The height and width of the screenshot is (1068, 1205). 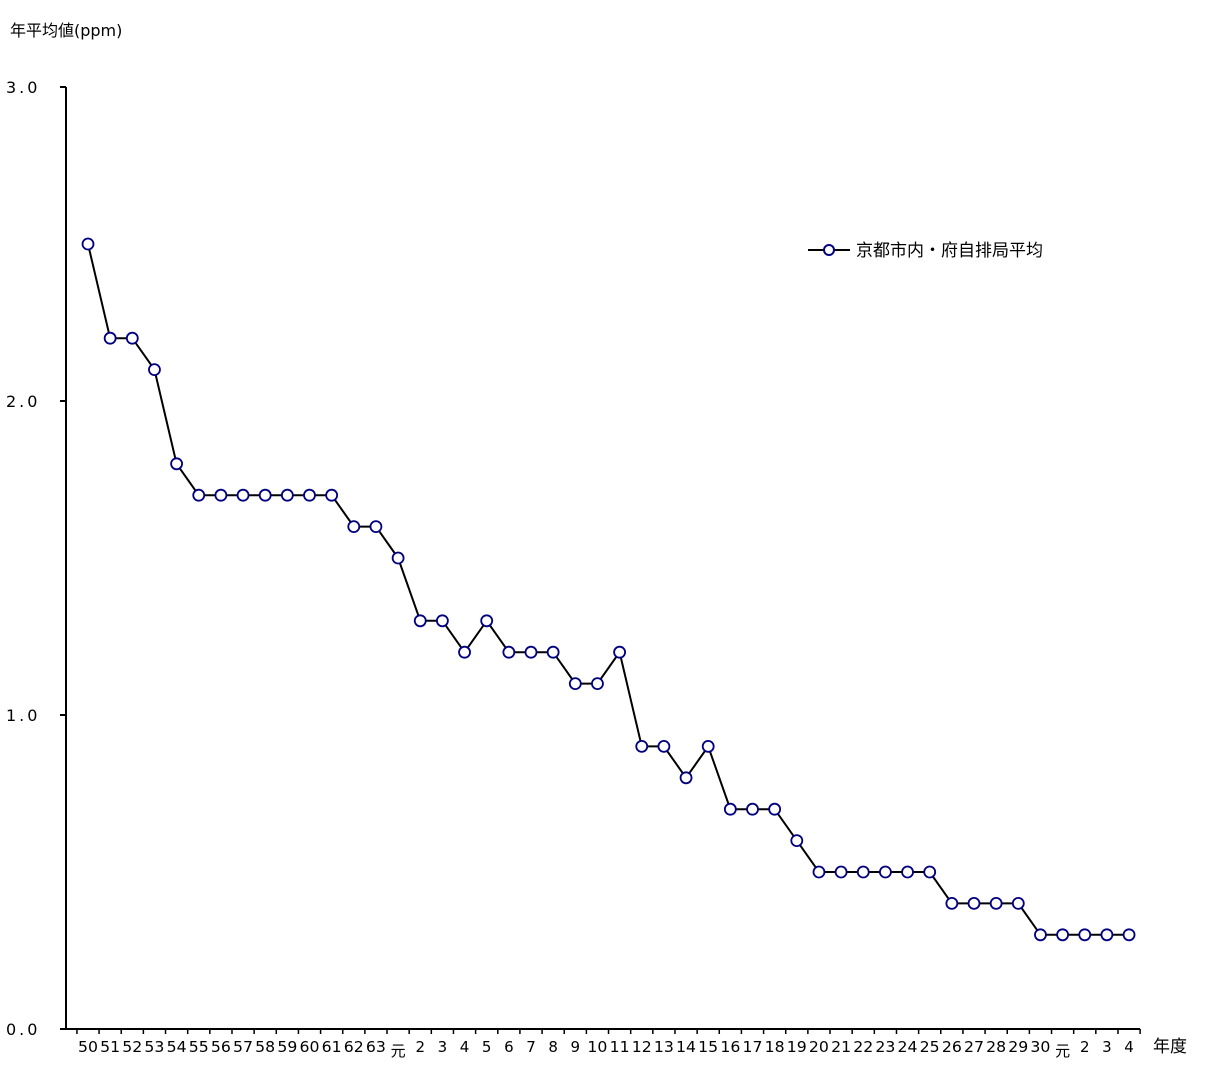 I want to click on x-tick-label: 15, so click(x=708, y=1047).